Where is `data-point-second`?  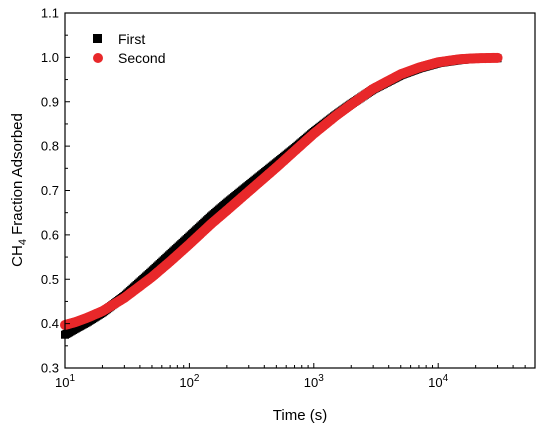
data-point-second is located at coordinates (497, 57).